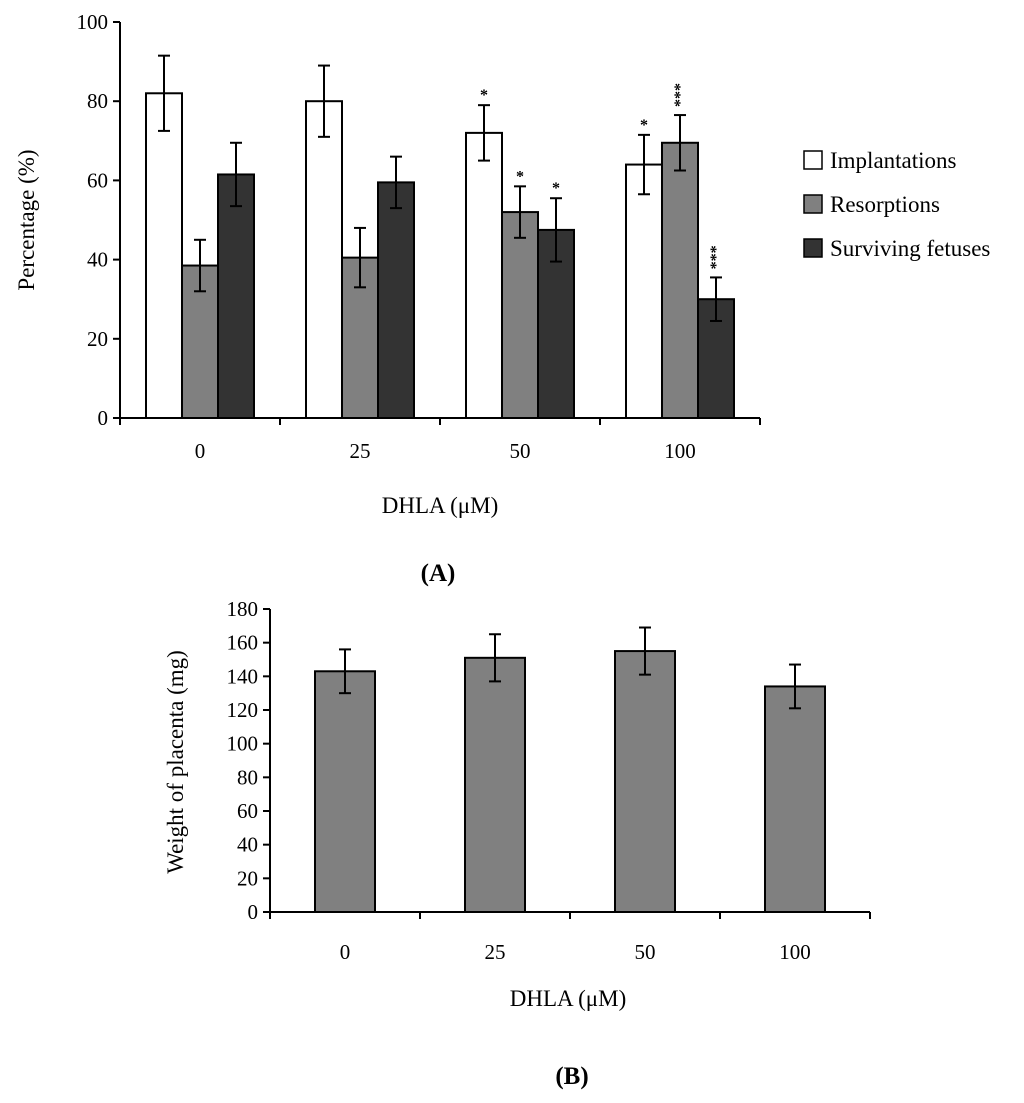  What do you see at coordinates (438, 573) in the screenshot?
I see `chart-a-panel-label: (A)` at bounding box center [438, 573].